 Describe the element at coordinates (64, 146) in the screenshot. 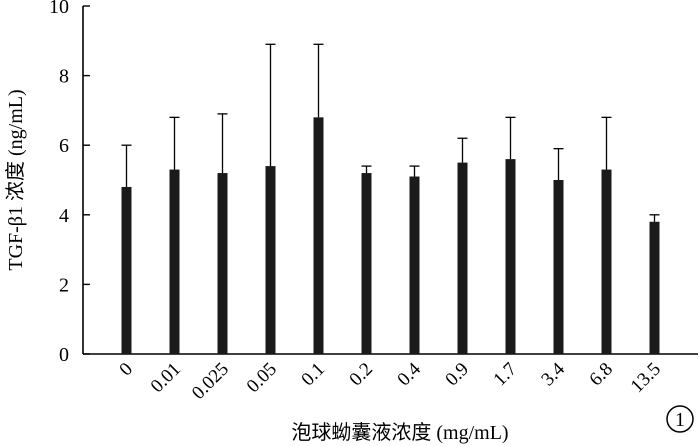

I see `y-tick-label: 6` at that location.